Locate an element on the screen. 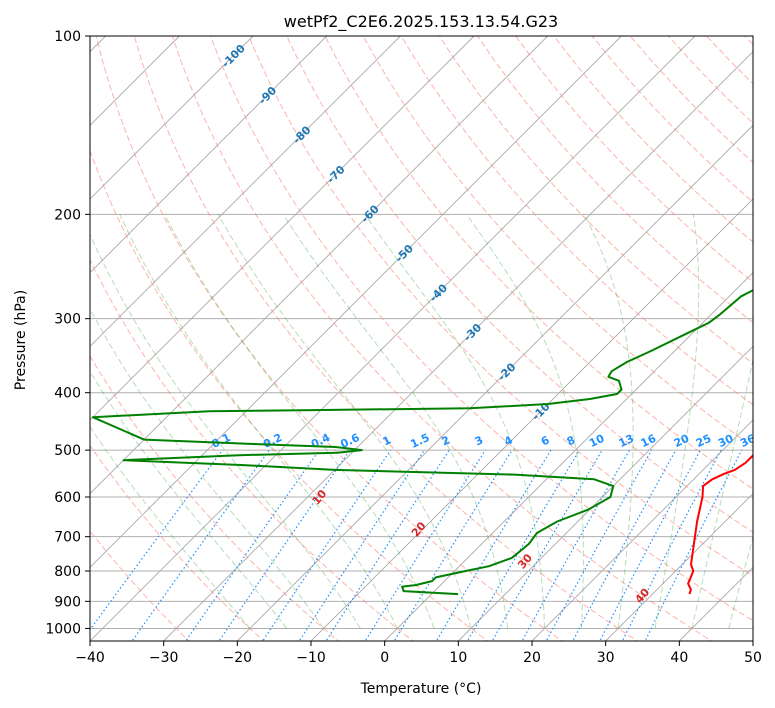  y-tick-label: 300 is located at coordinates (67, 320).